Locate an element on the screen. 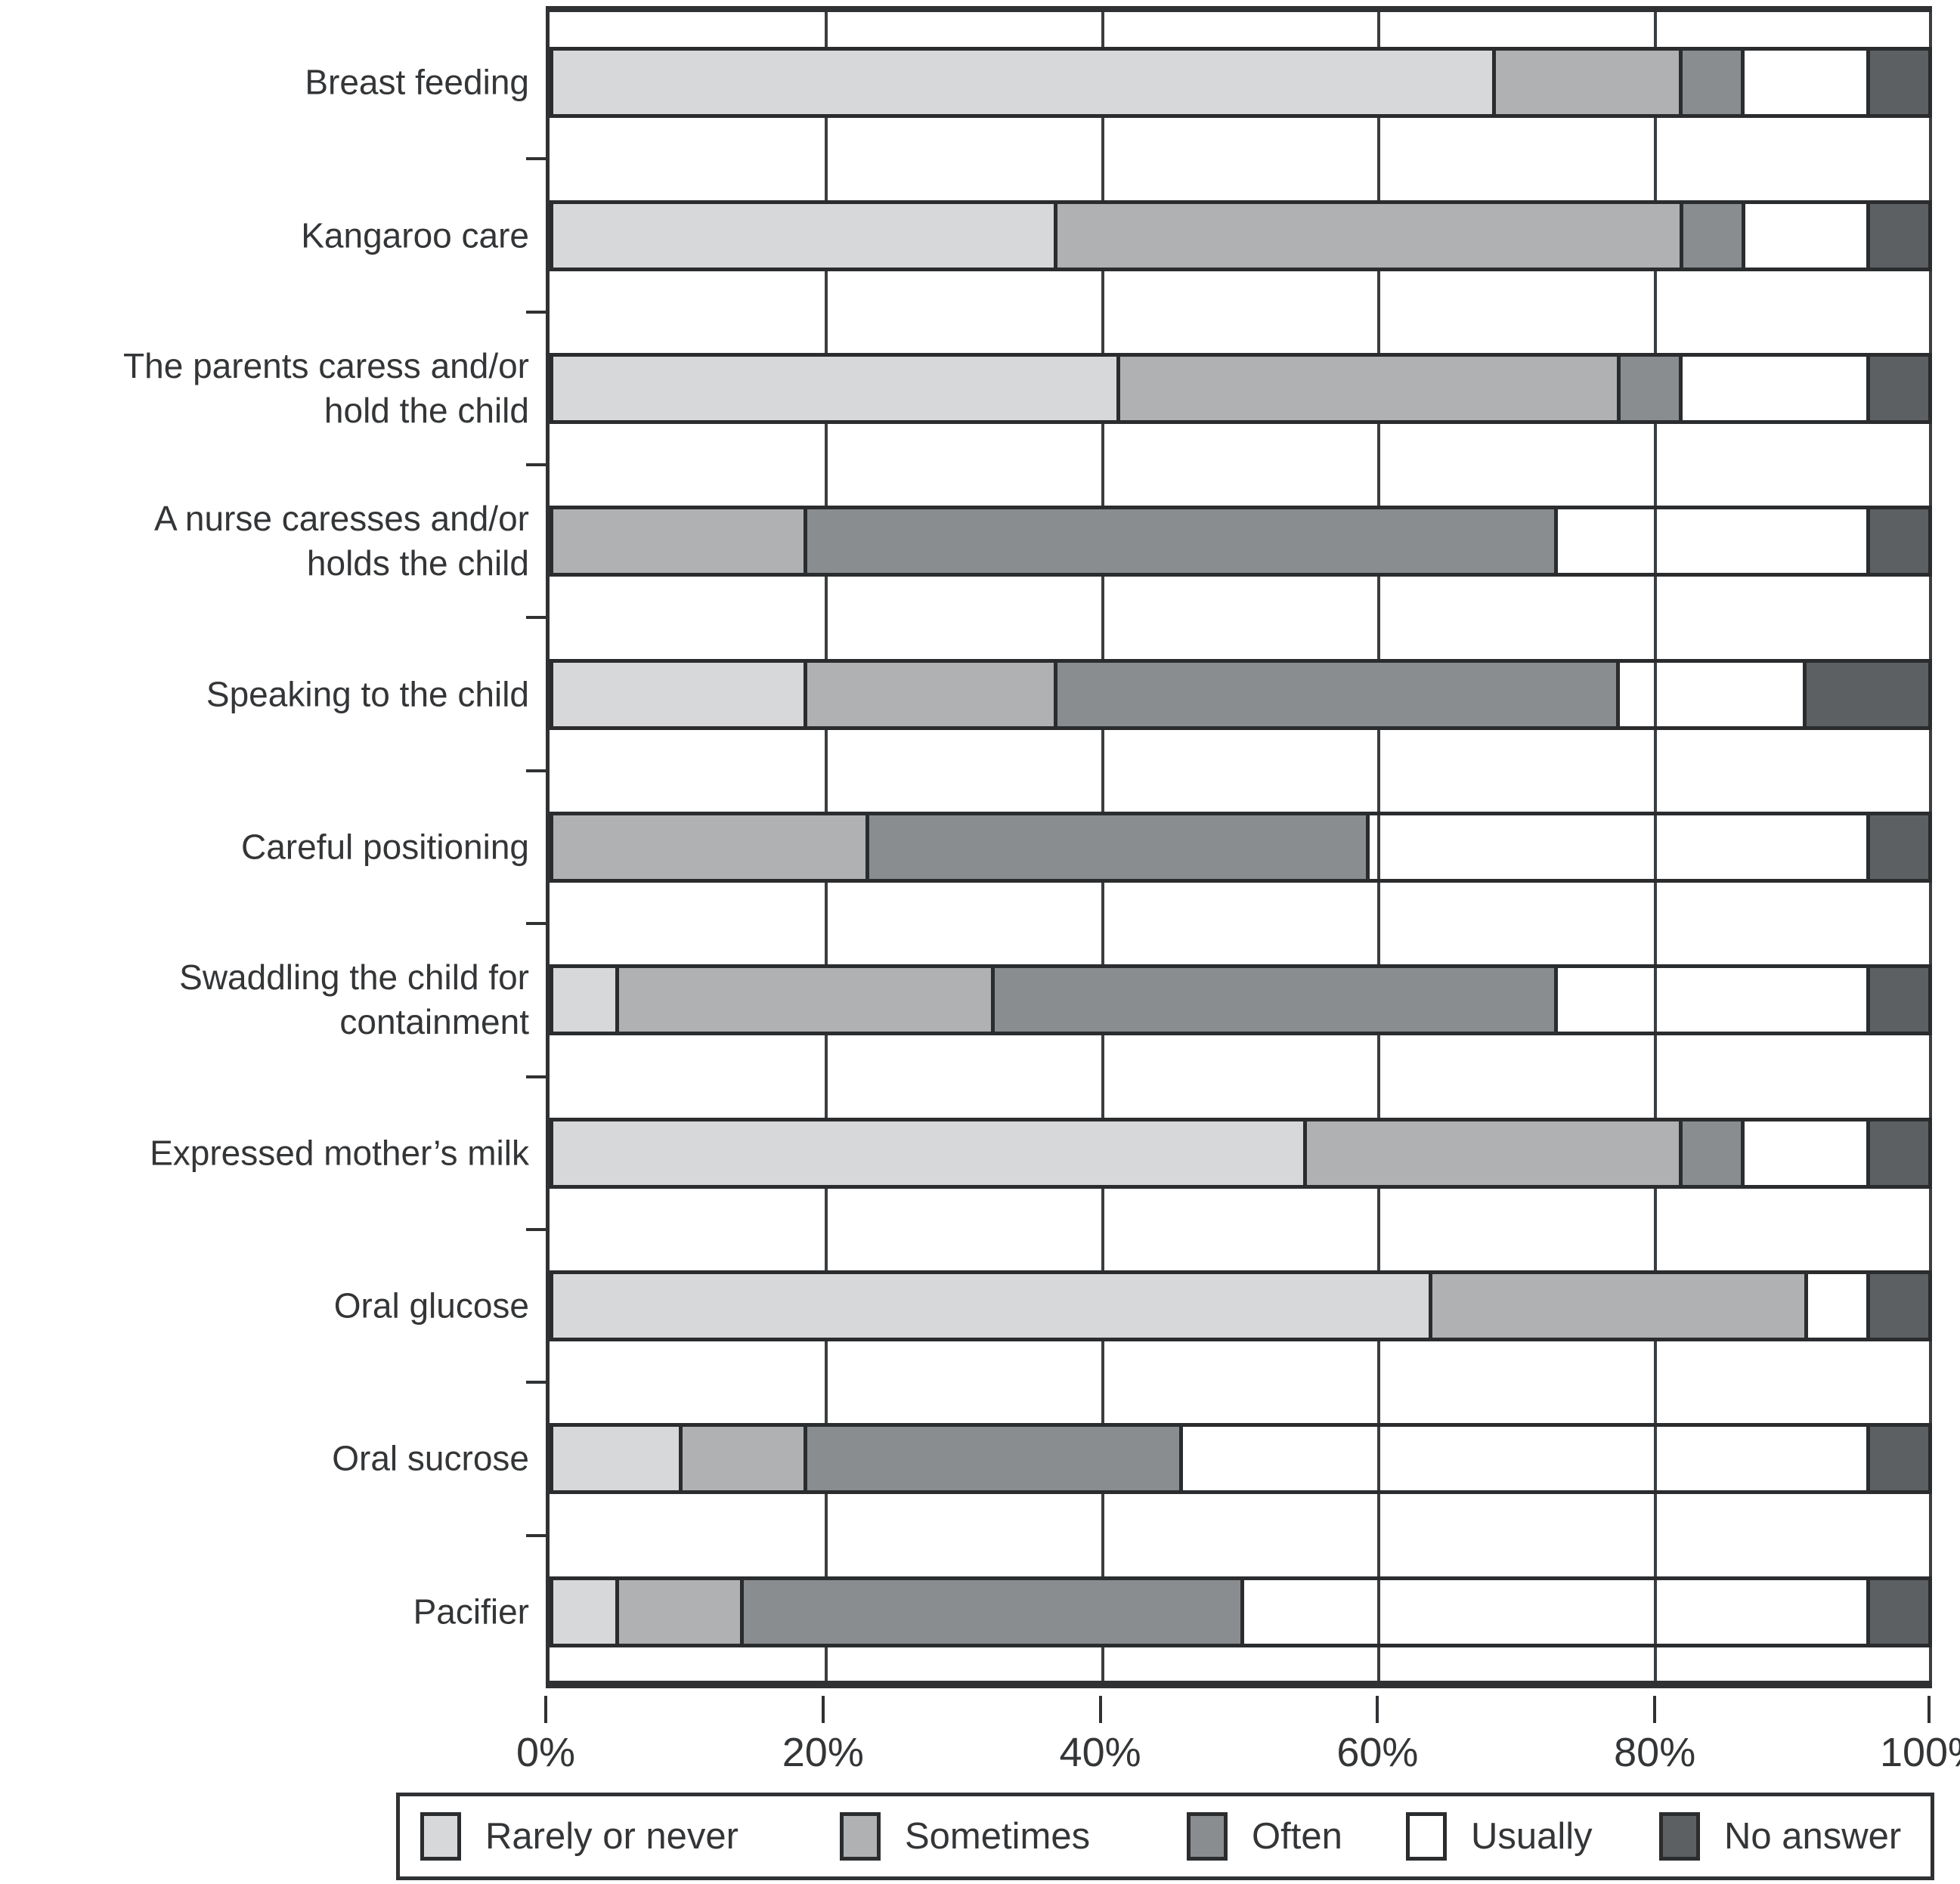  bar-row-speaking-to-the-child is located at coordinates (1241, 694).